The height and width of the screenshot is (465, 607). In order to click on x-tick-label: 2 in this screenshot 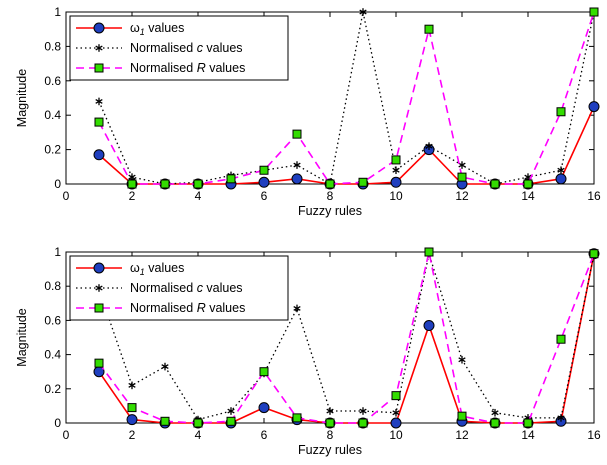, I will do `click(132, 435)`.